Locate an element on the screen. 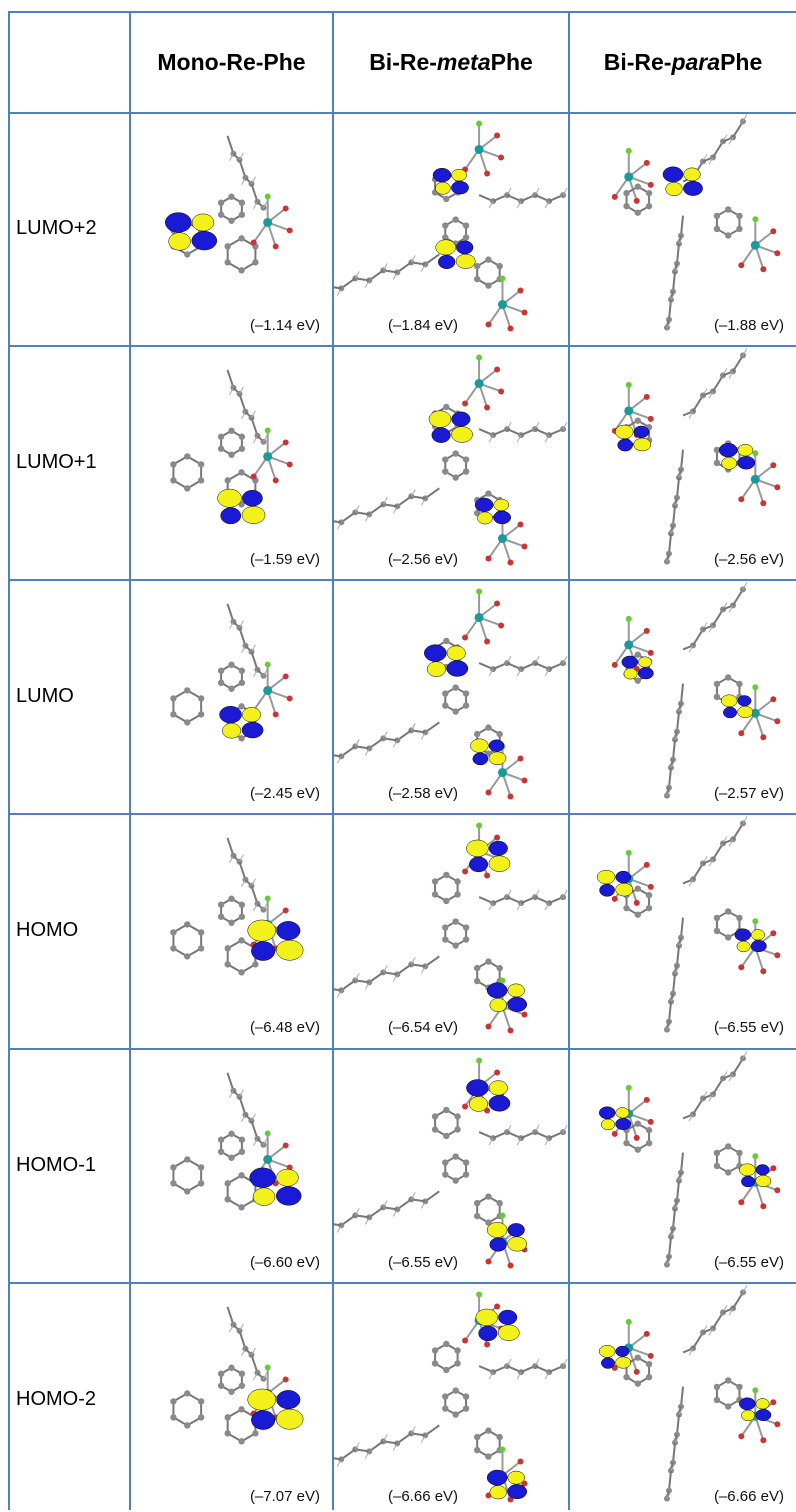 This screenshot has height=1512, width=796. column-header-mono: Mono-Re-Phe is located at coordinates (231, 61).